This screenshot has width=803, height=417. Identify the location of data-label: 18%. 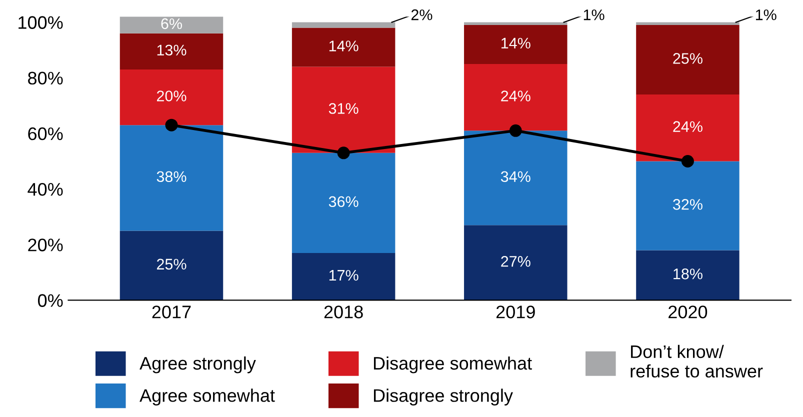
(688, 274).